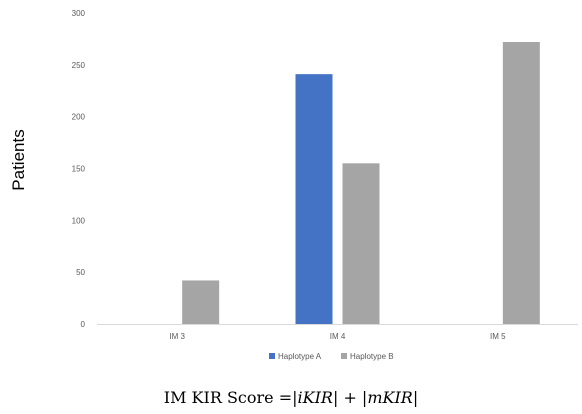  Describe the element at coordinates (350, 397) in the screenshot. I see `x-axis-label-operator: +` at that location.